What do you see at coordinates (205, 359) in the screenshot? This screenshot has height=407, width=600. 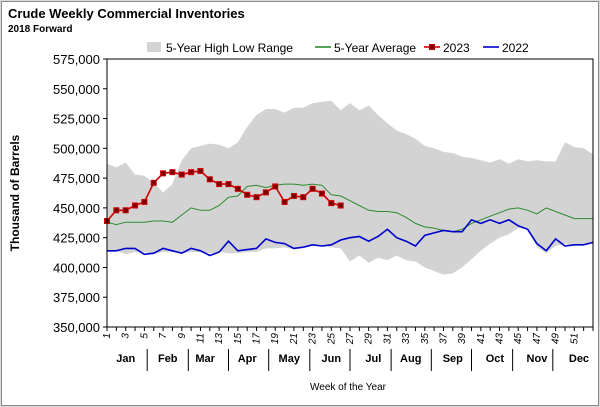 I see `month-label: Mar` at bounding box center [205, 359].